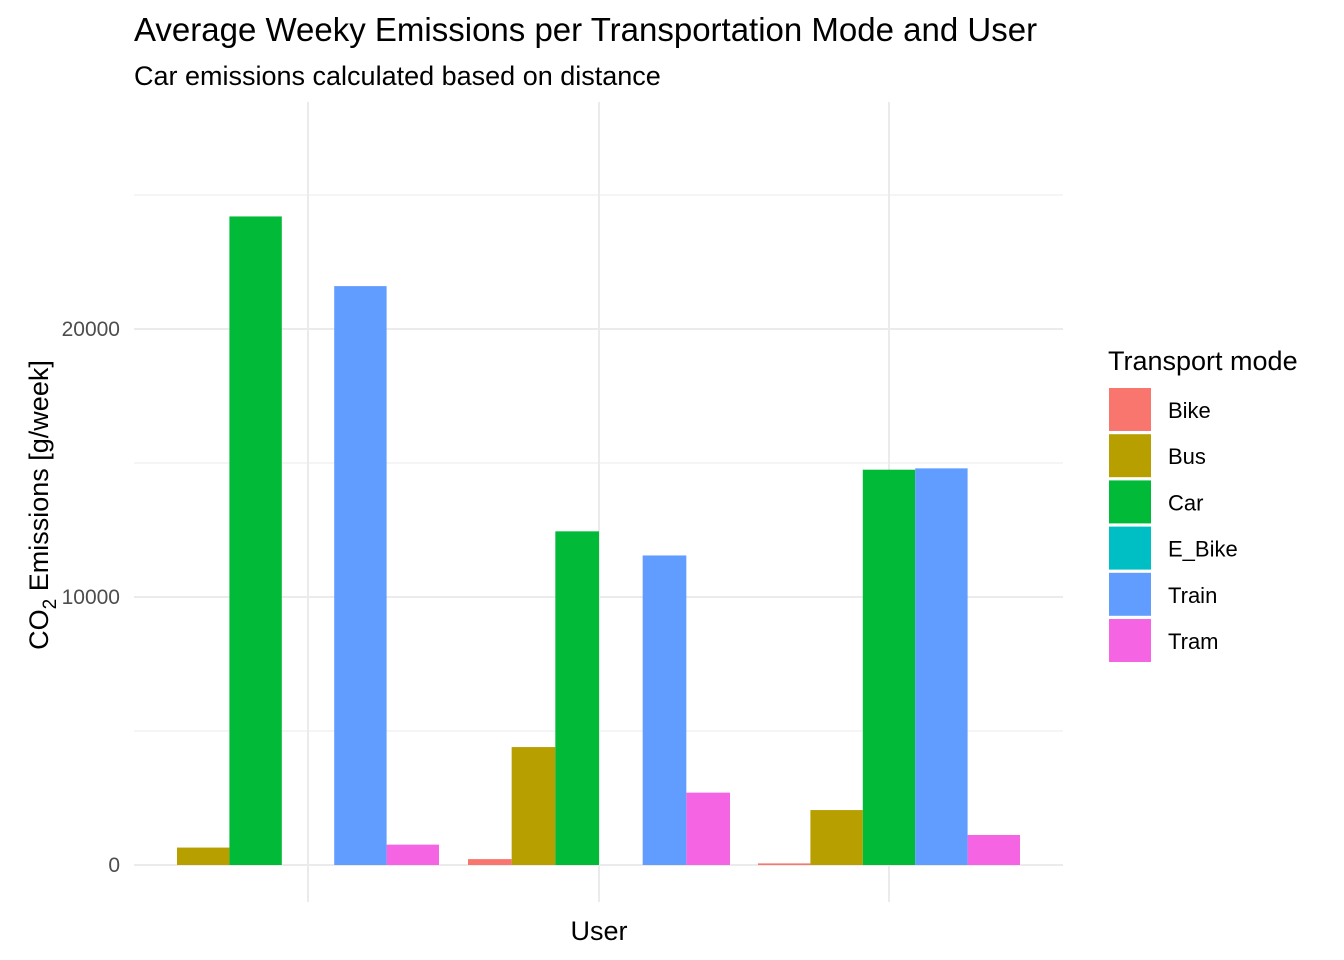 This screenshot has height=960, width=1344. I want to click on legend-label: Car, so click(1185, 502).